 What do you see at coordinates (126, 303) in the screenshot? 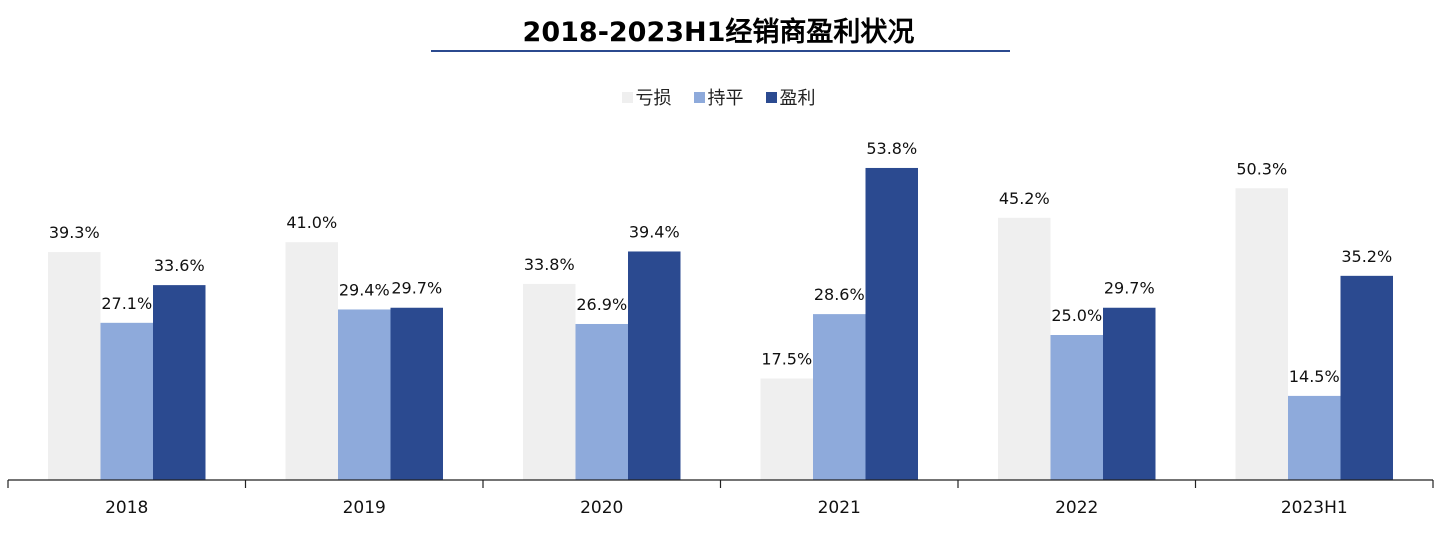
I see `data-label-breakeven-2018: 27.1%` at bounding box center [126, 303].